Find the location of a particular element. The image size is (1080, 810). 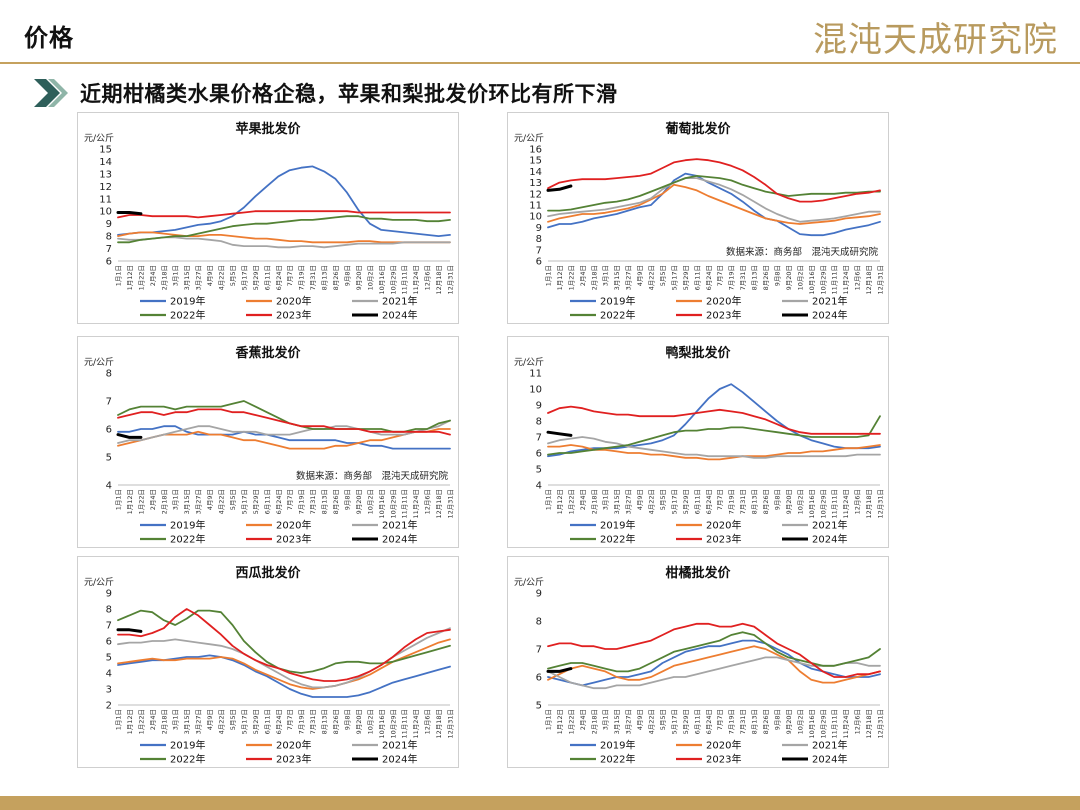

x-tick-label: 12月6日 is located at coordinates (858, 277).